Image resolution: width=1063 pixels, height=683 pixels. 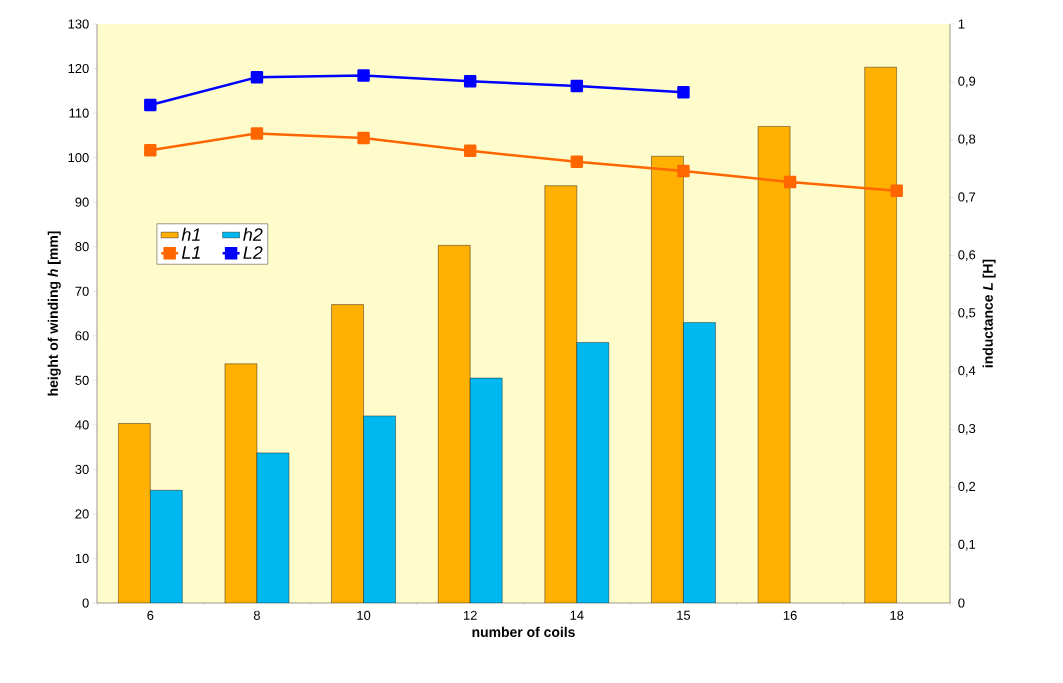 What do you see at coordinates (82, 291) in the screenshot?
I see `y-tick-label: 70` at bounding box center [82, 291].